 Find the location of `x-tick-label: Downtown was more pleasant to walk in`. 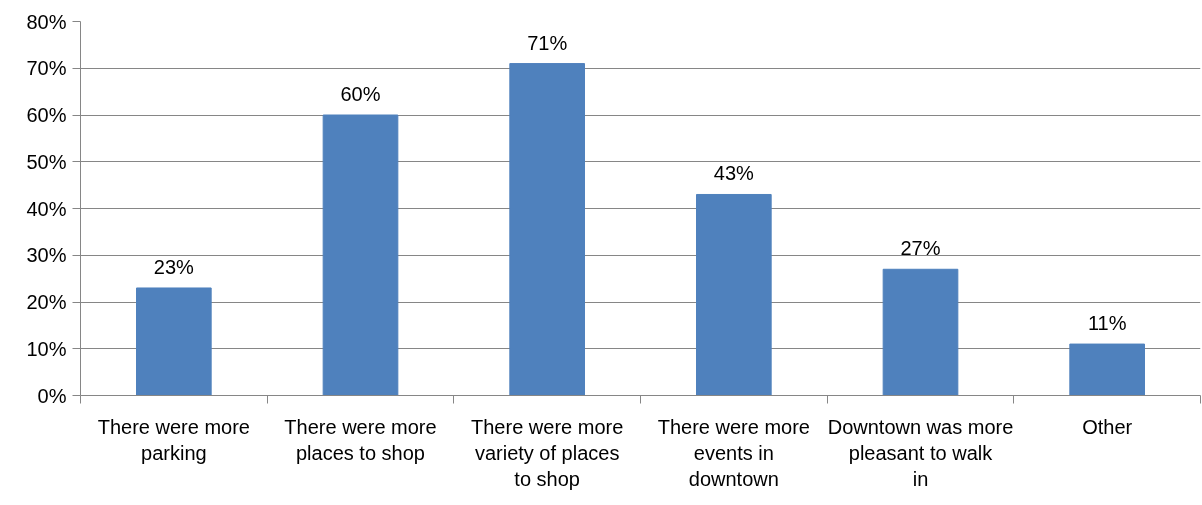

x-tick-label: Downtown was more pleasant to walk in is located at coordinates (920, 453).